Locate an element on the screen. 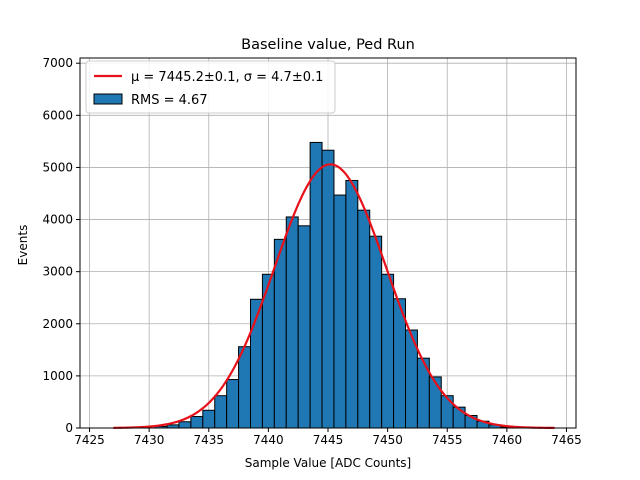 This screenshot has width=640, height=480. y-tick-label: 3000 is located at coordinates (57, 272).